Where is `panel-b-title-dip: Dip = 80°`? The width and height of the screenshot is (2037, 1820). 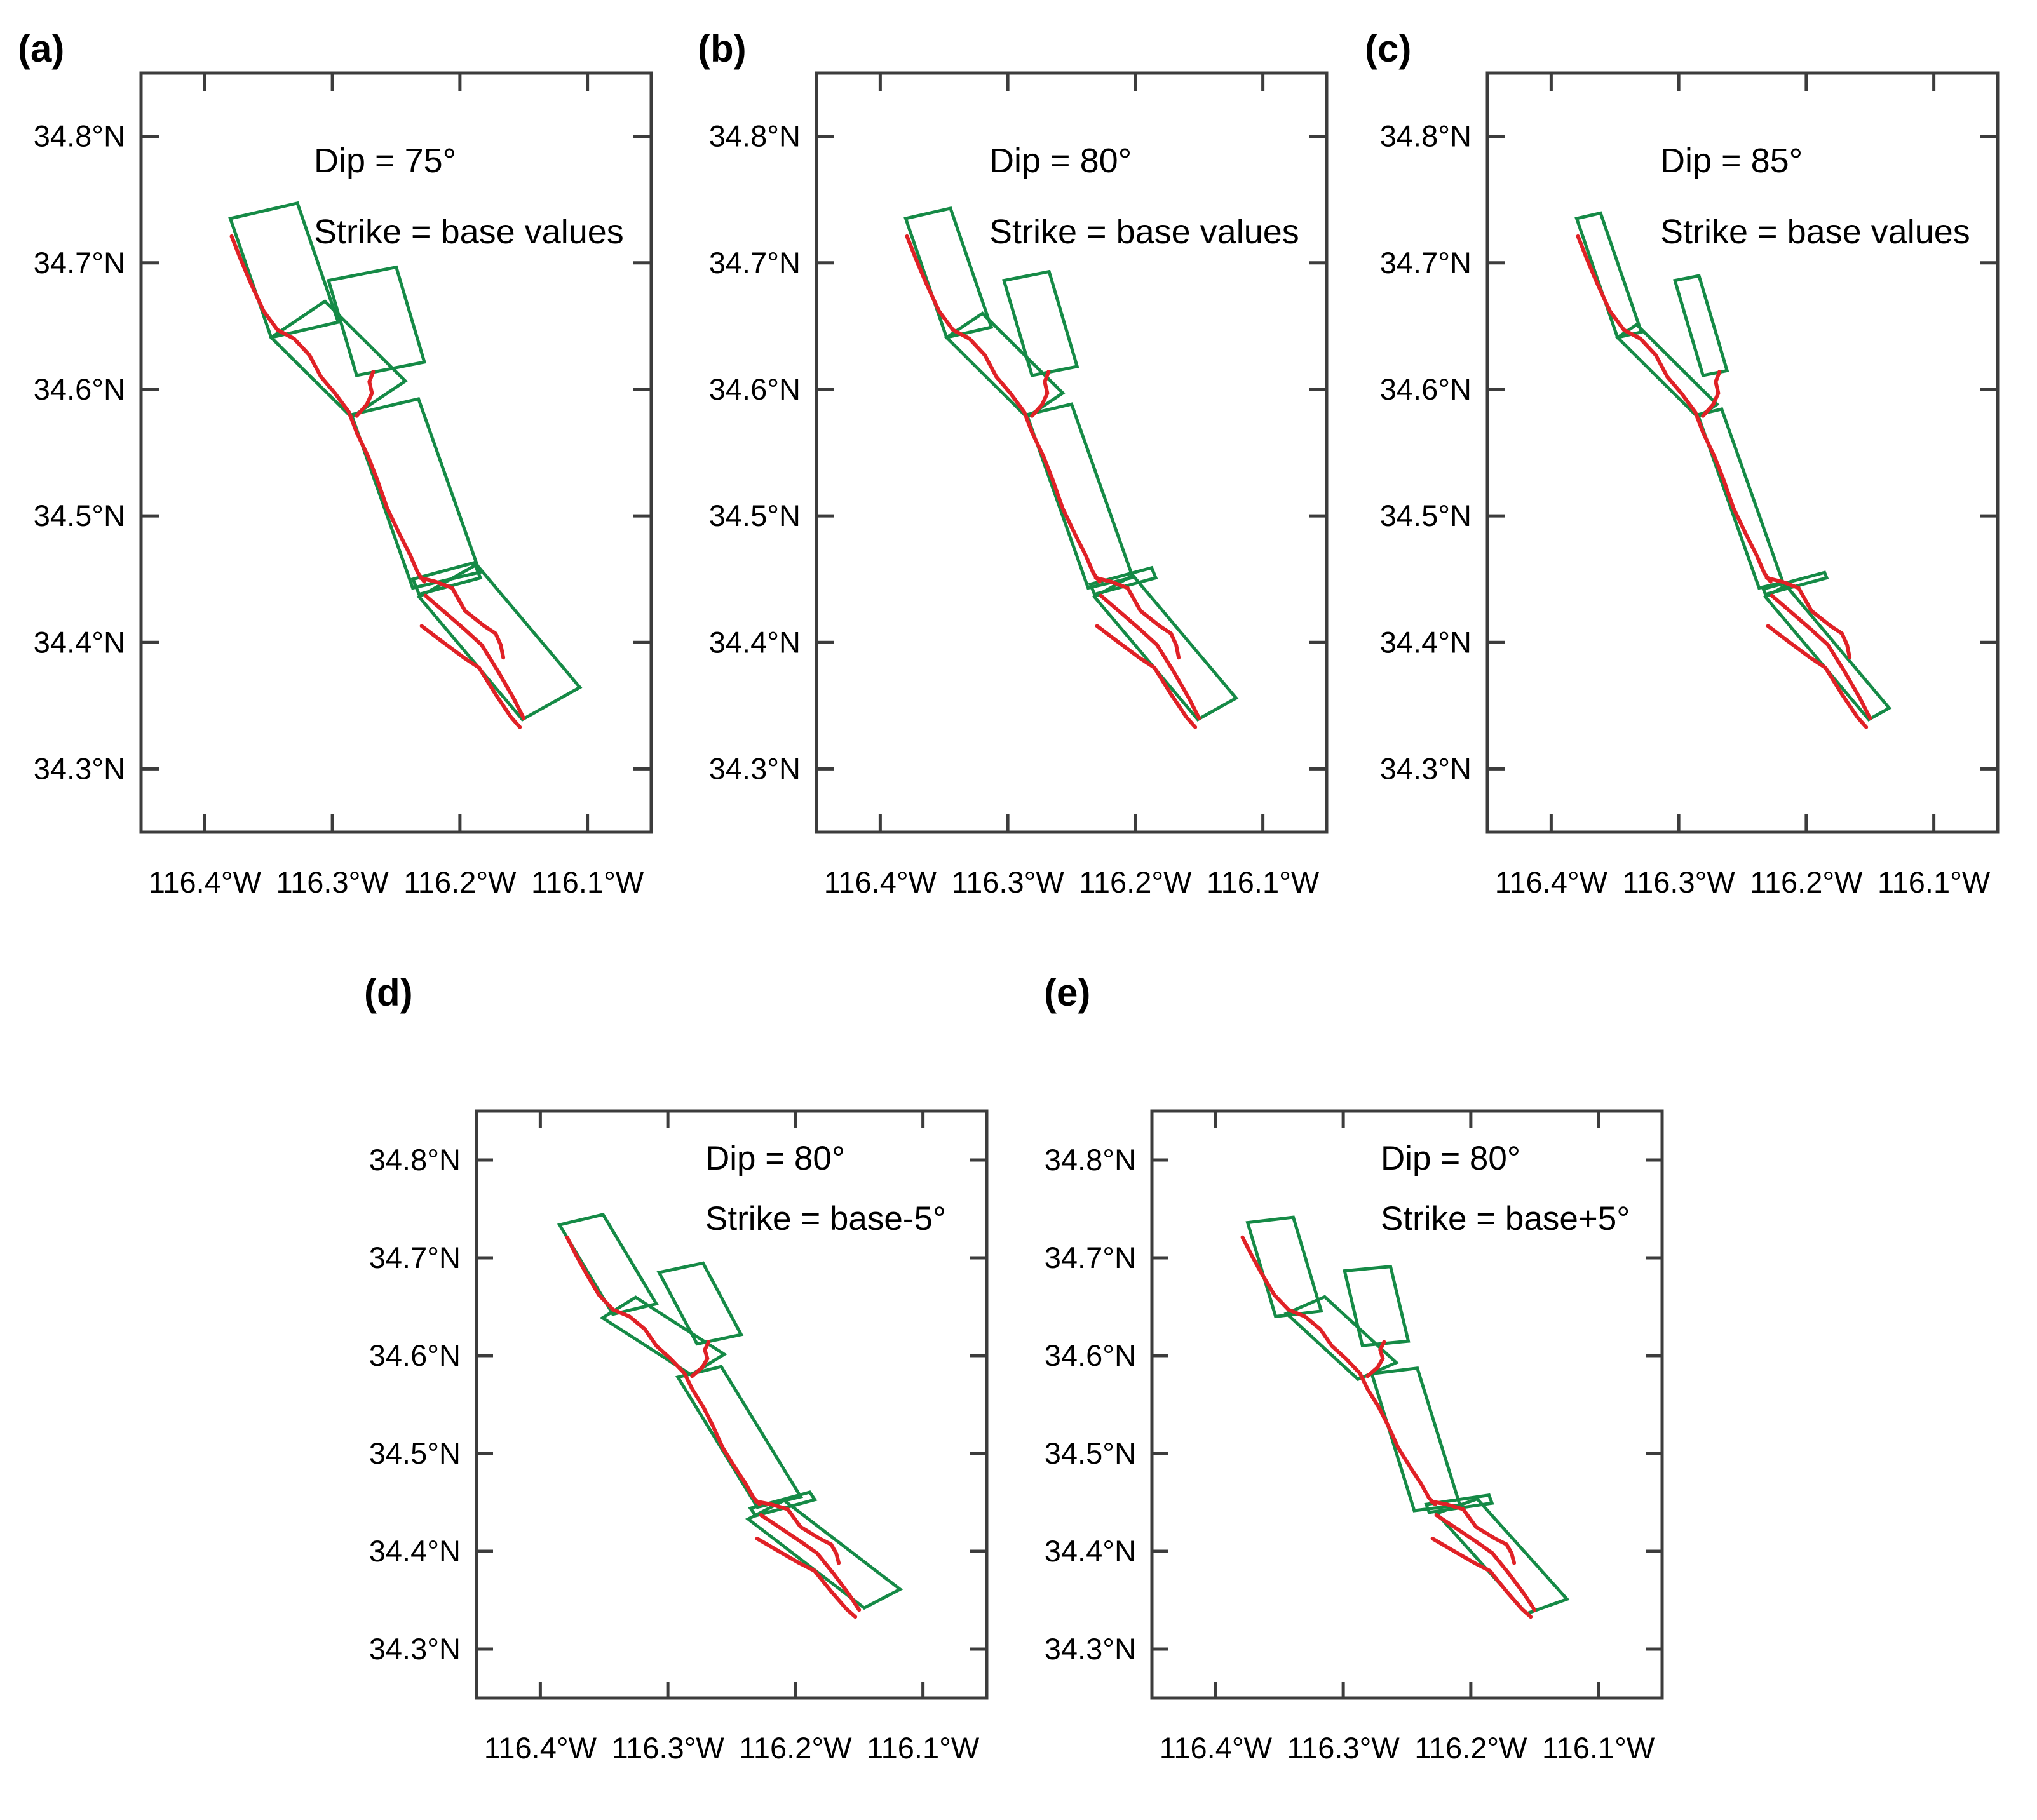 panel-b-title-dip: Dip = 80° is located at coordinates (1060, 161).